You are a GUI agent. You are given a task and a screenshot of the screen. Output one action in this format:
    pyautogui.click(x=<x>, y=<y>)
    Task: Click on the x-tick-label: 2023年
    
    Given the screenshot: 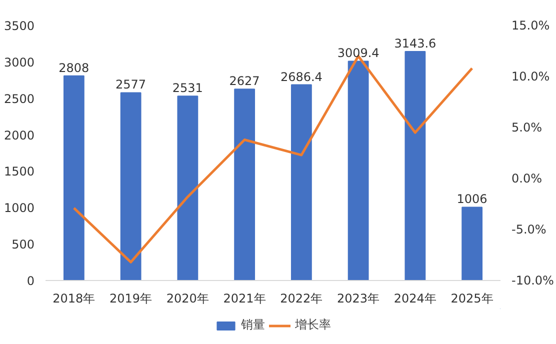 What is the action you would take?
    pyautogui.click(x=358, y=299)
    